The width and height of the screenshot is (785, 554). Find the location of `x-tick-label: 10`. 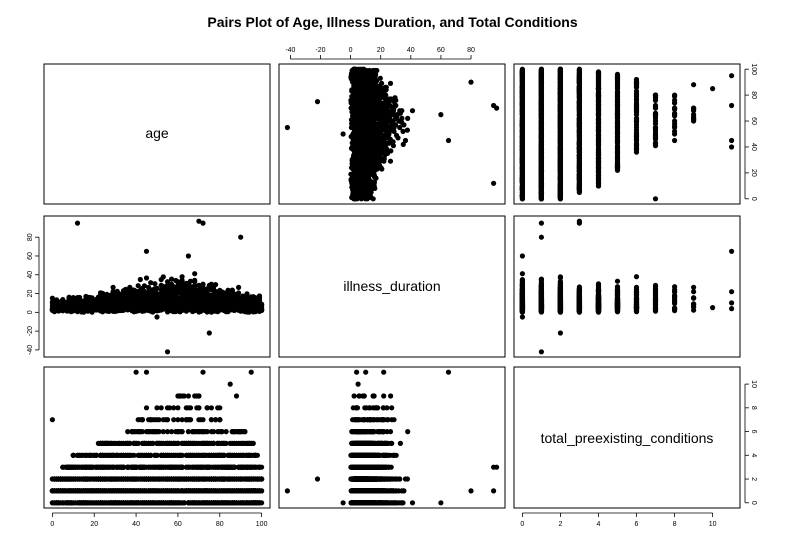

x-tick-label: 10 is located at coordinates (713, 524).